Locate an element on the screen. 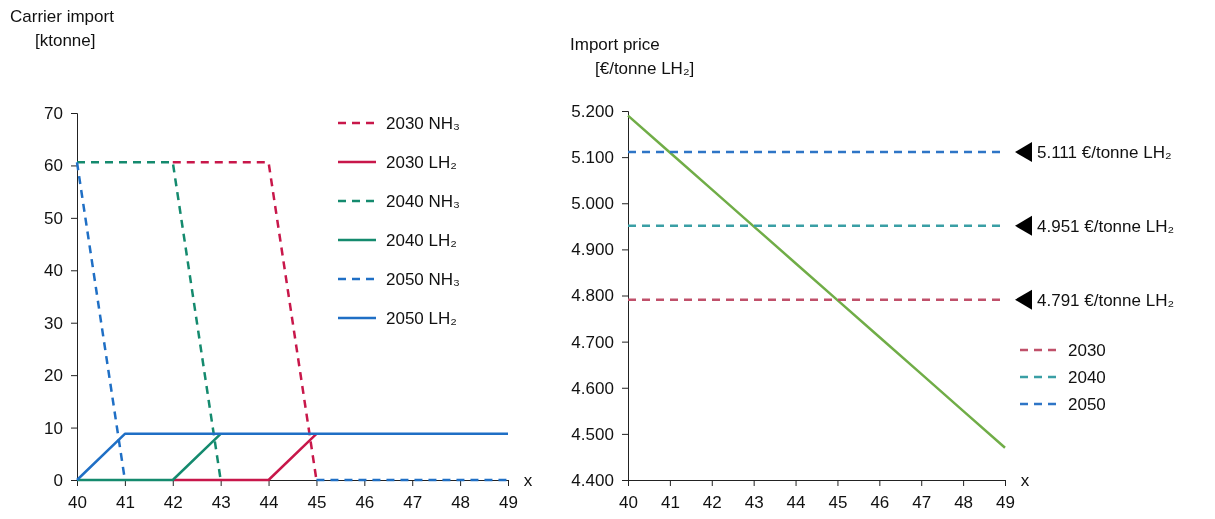 The image size is (1215, 519). y-tick-label: 5.100 is located at coordinates (592, 158).